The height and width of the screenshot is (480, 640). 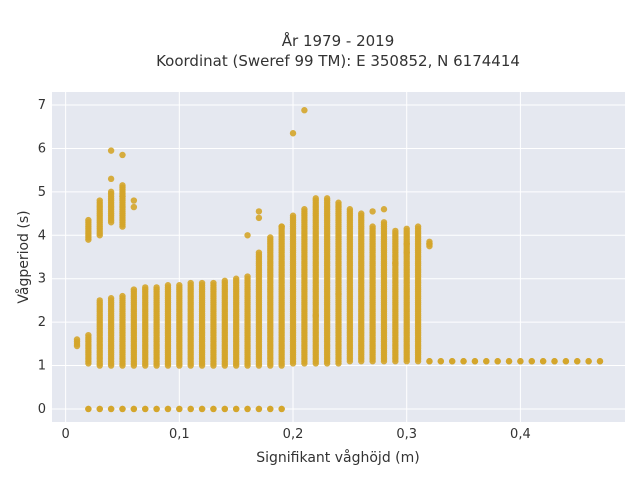 What do you see at coordinates (42, 409) in the screenshot?
I see `y-tick-label: 0` at bounding box center [42, 409].